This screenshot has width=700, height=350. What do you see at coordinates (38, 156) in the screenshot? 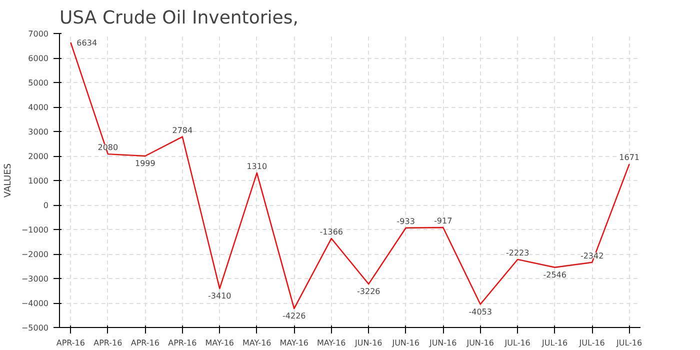
I see `y-tick-label: 2000` at bounding box center [38, 156].